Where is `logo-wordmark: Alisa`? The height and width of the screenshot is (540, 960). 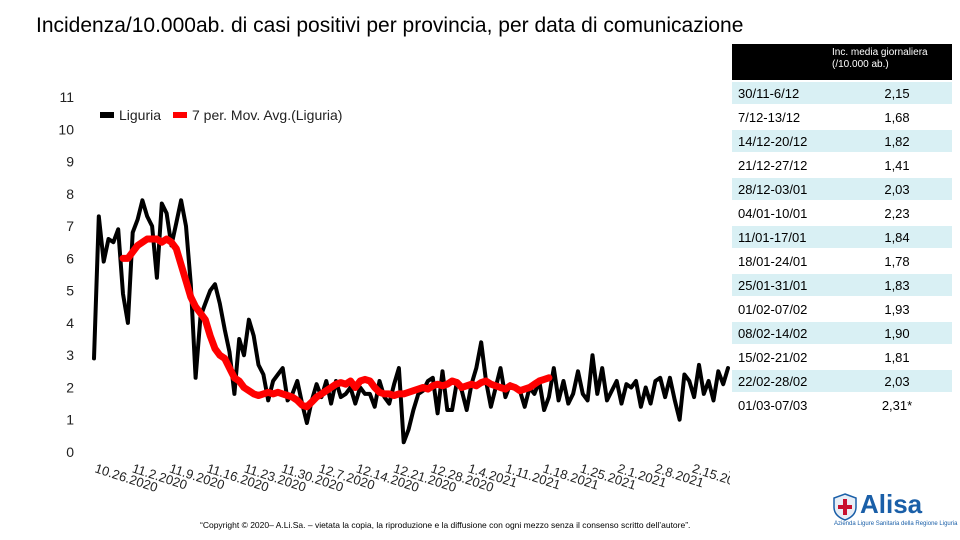
logo-wordmark: Alisa is located at coordinates (891, 504).